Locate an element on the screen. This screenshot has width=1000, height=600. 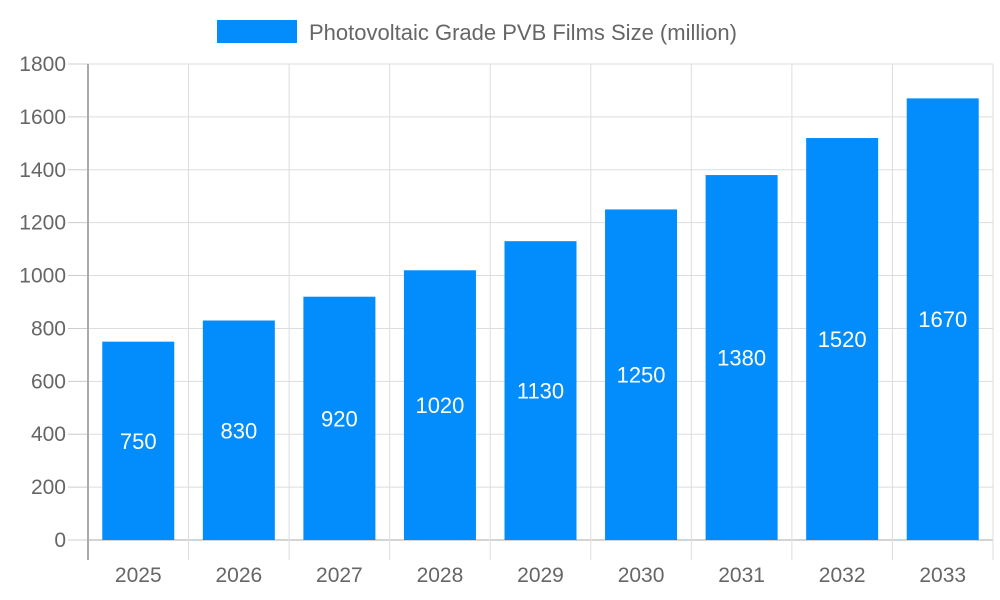
data-label: 1250 is located at coordinates (641, 375).